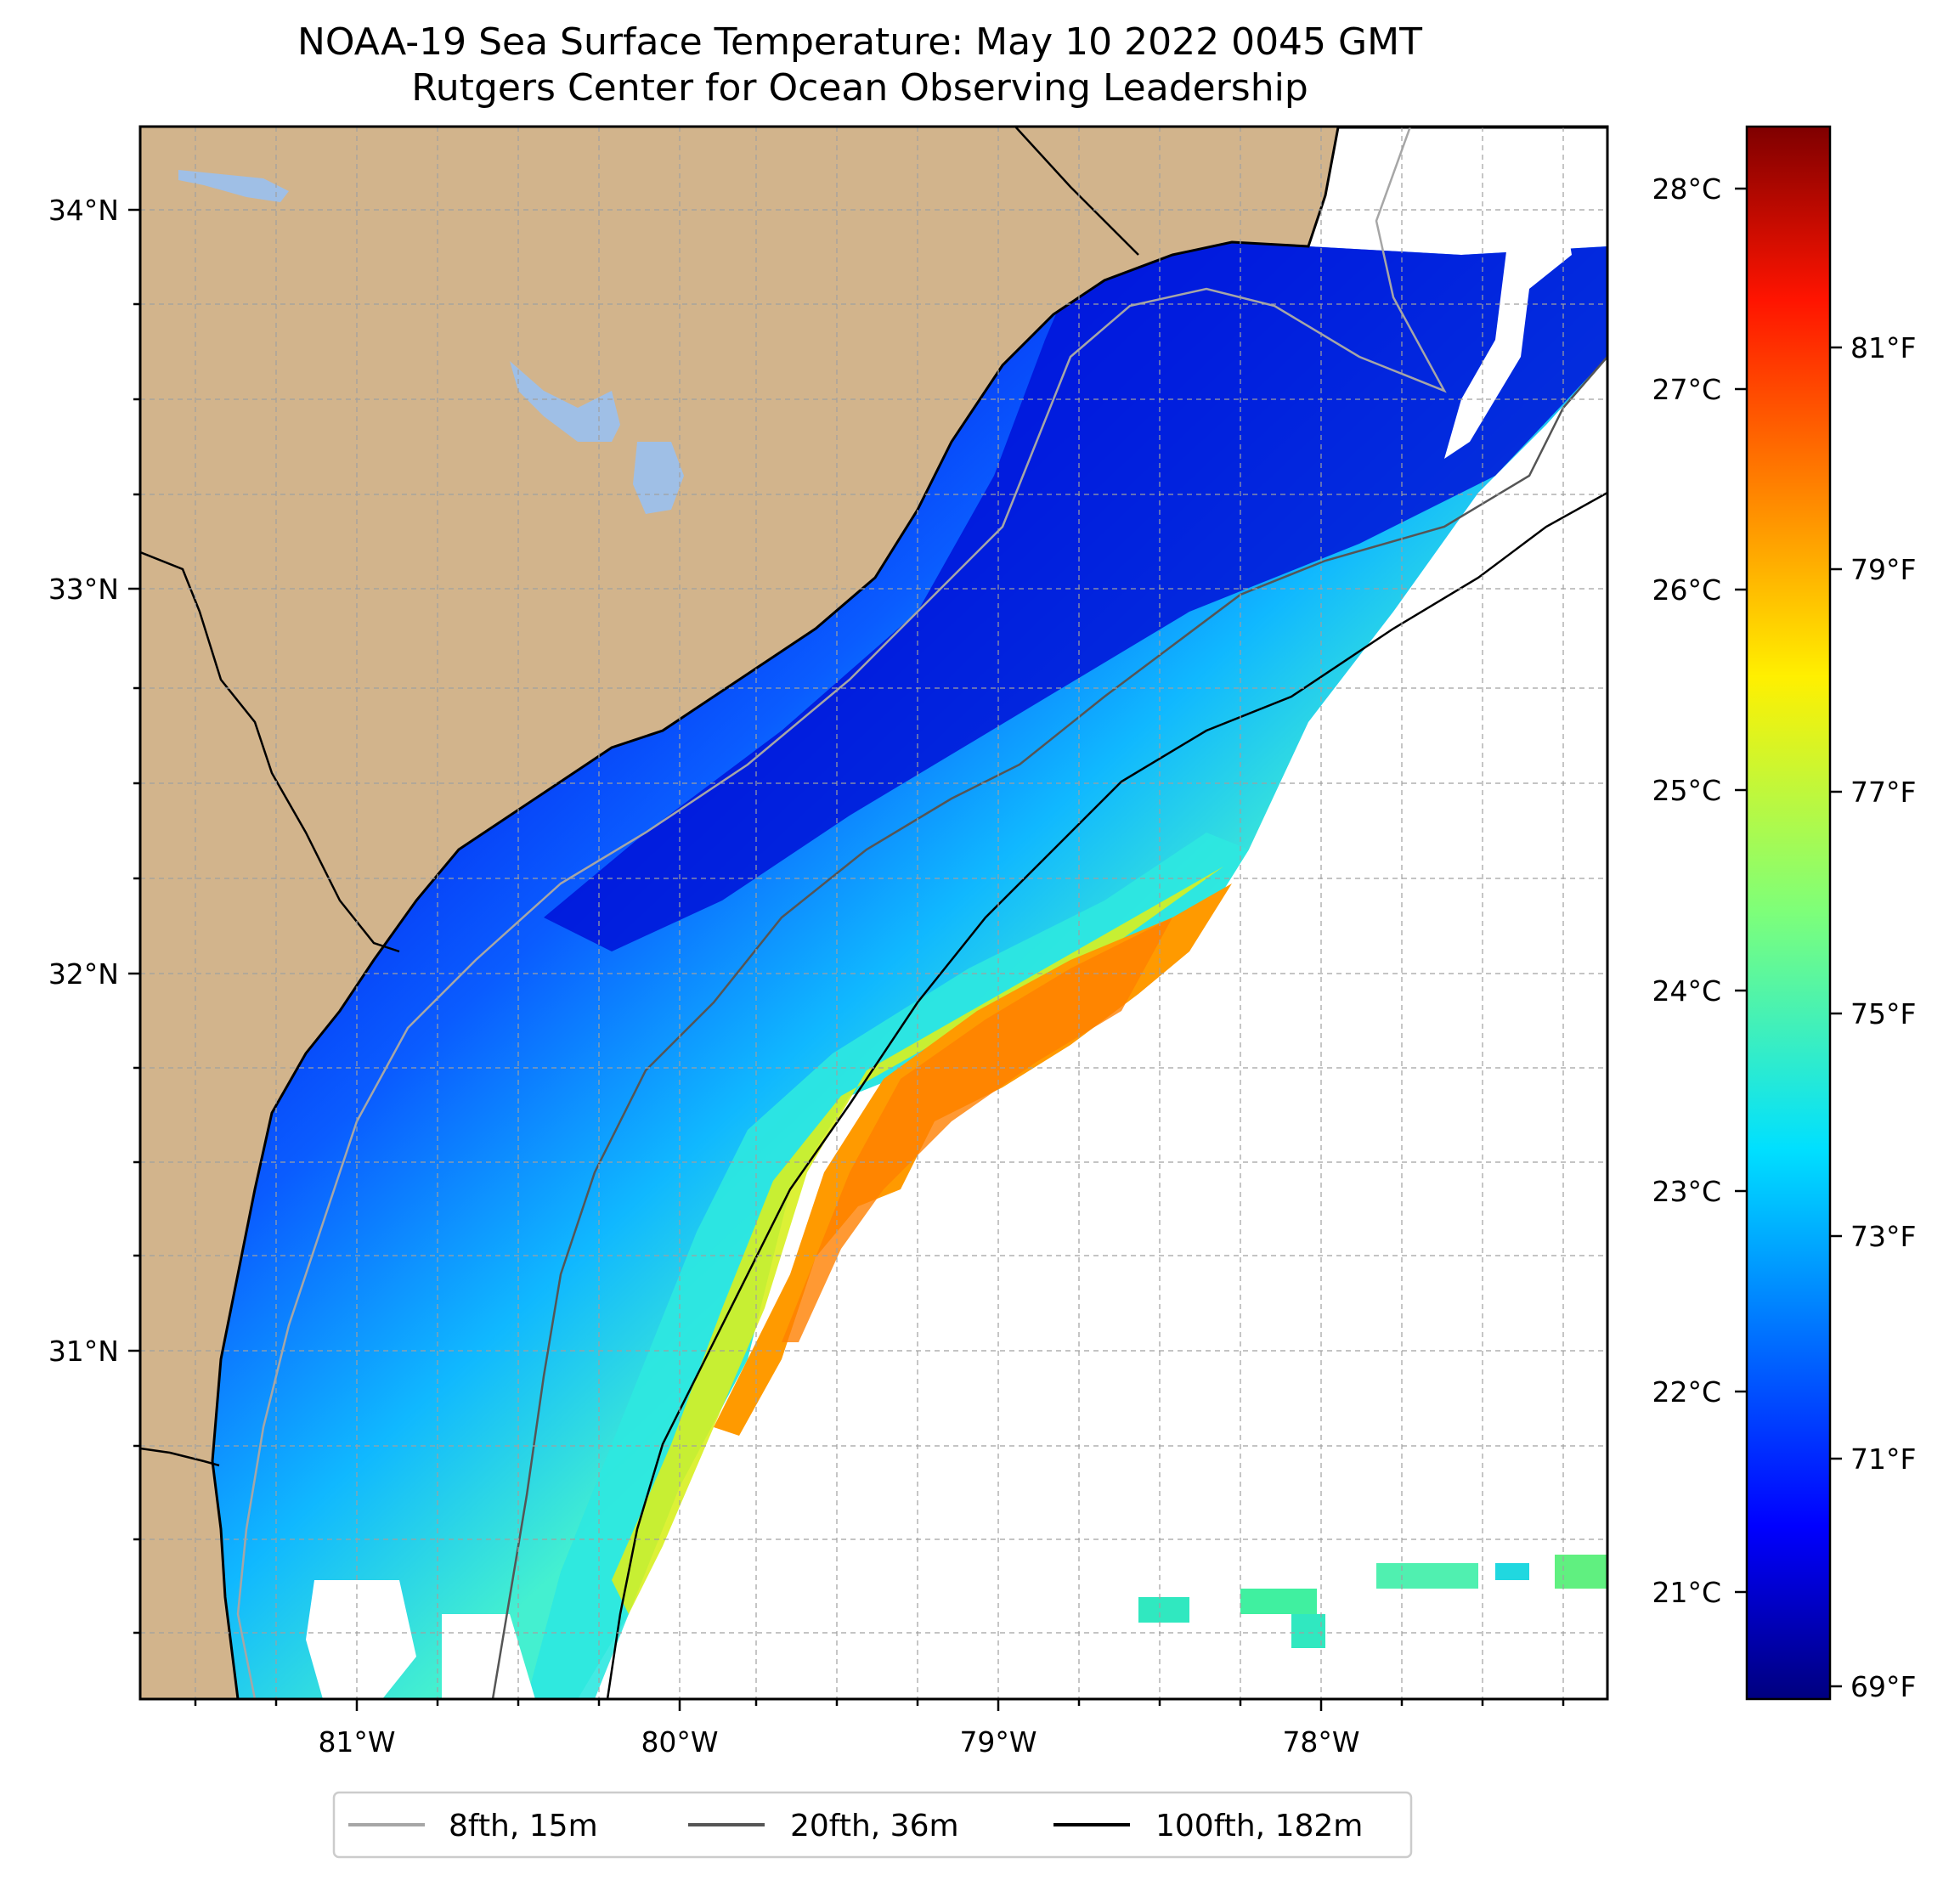  What do you see at coordinates (84, 974) in the screenshot?
I see `lat-label-32n: 32°N` at bounding box center [84, 974].